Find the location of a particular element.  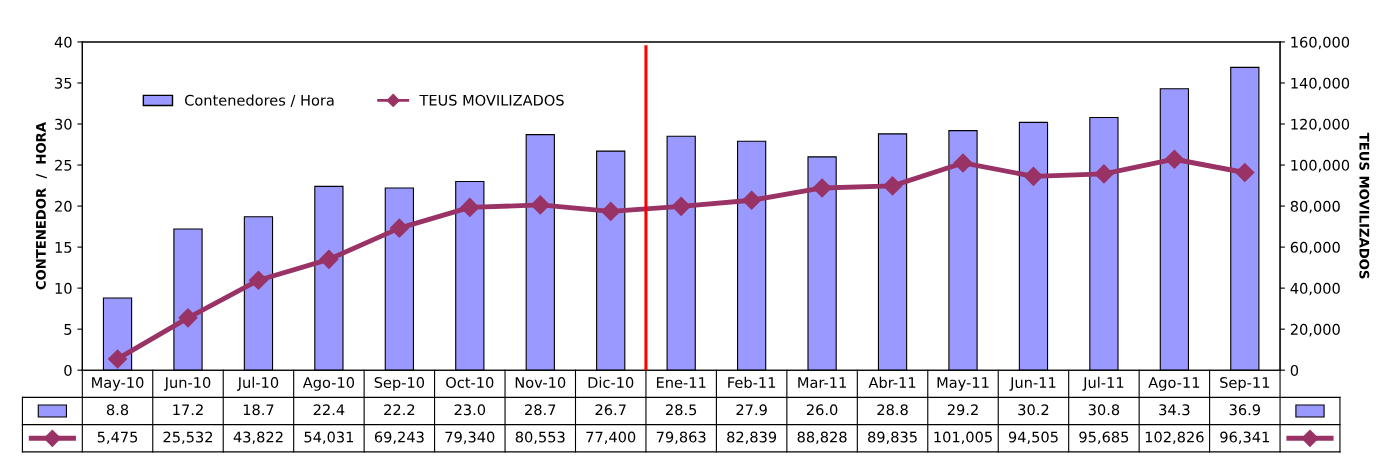

data-label: 34.3 is located at coordinates (1174, 410).